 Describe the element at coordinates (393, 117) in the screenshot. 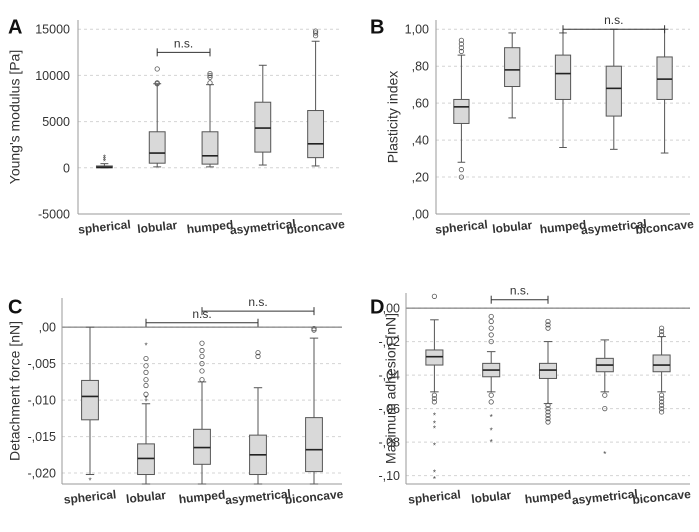

I see `y-axis-label: Plasticity index` at that location.